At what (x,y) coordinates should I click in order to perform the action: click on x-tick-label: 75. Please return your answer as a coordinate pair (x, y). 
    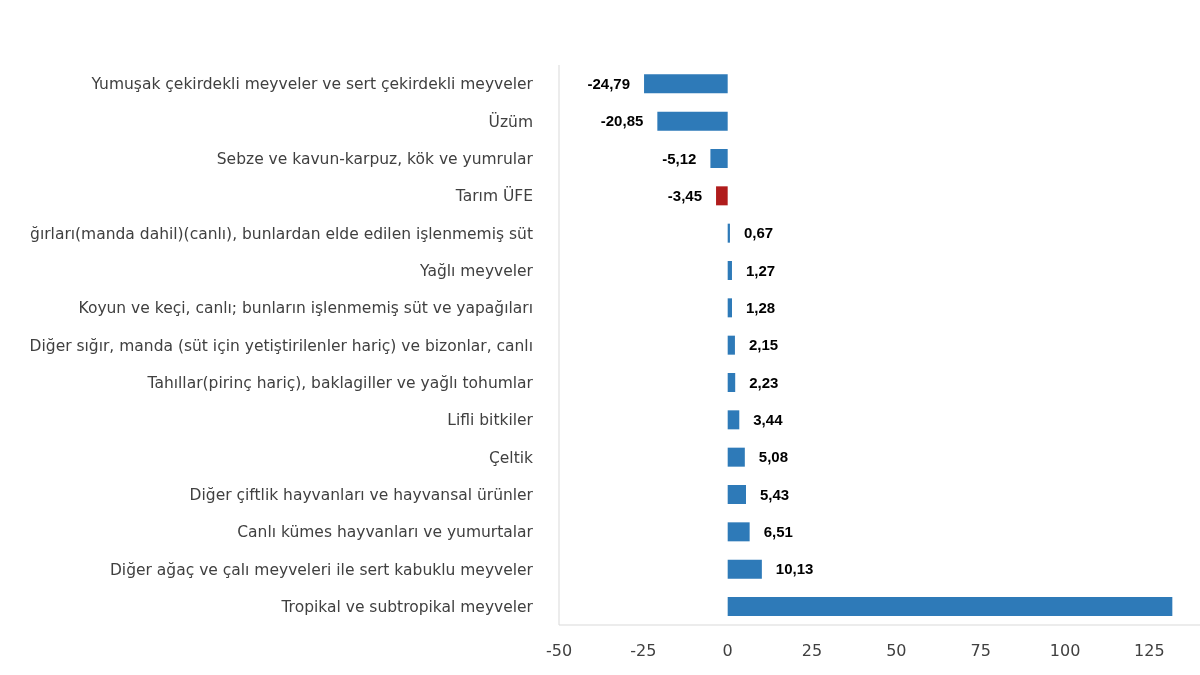
    Looking at the image, I should click on (980, 651).